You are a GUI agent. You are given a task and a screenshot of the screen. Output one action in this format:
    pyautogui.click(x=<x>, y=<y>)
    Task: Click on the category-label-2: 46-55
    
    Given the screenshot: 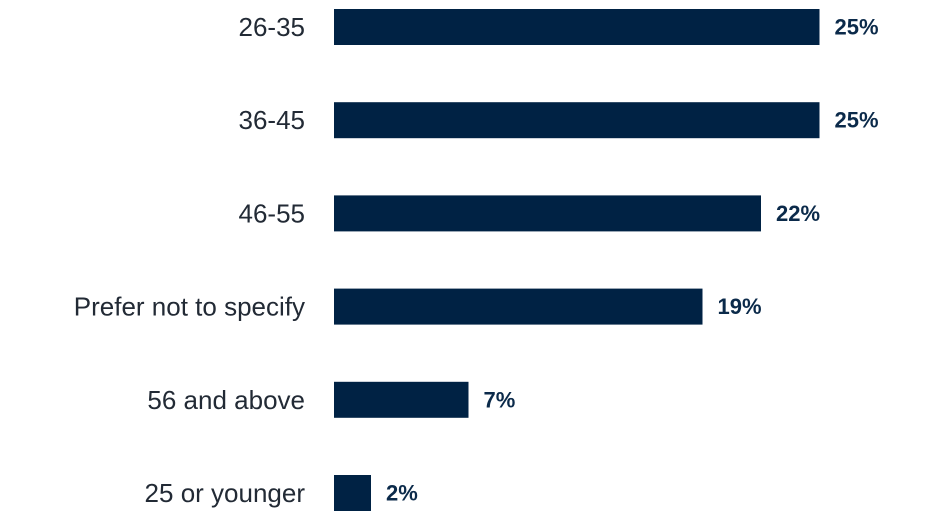 What is the action you would take?
    pyautogui.click(x=272, y=213)
    